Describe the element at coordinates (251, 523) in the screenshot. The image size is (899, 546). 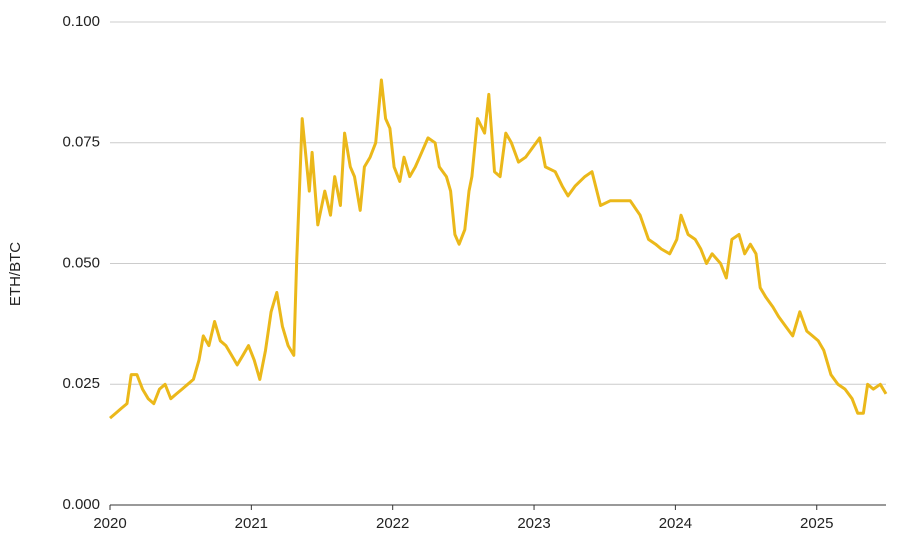
I see `x-tick-label: 2021` at that location.